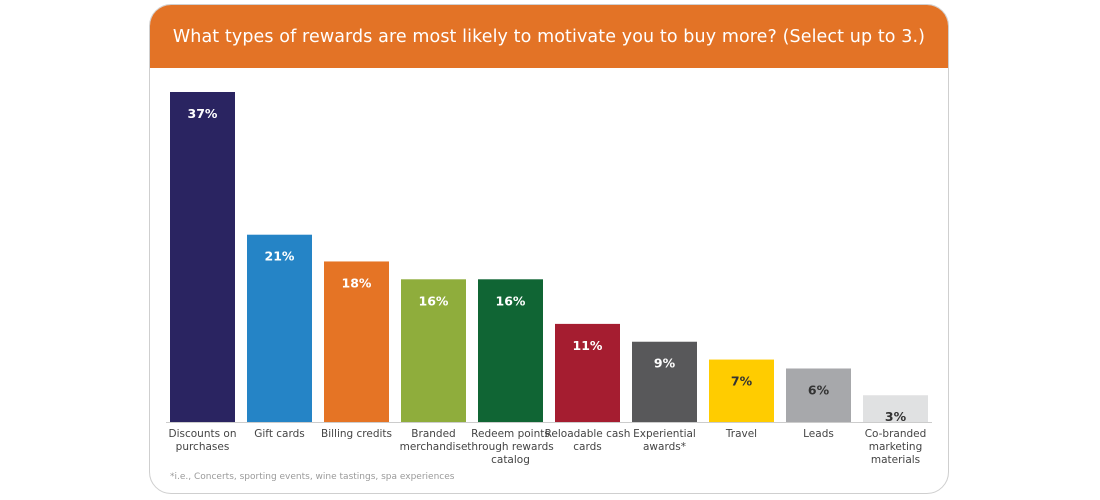  Describe the element at coordinates (741, 434) in the screenshot. I see `category-label: Travel` at that location.